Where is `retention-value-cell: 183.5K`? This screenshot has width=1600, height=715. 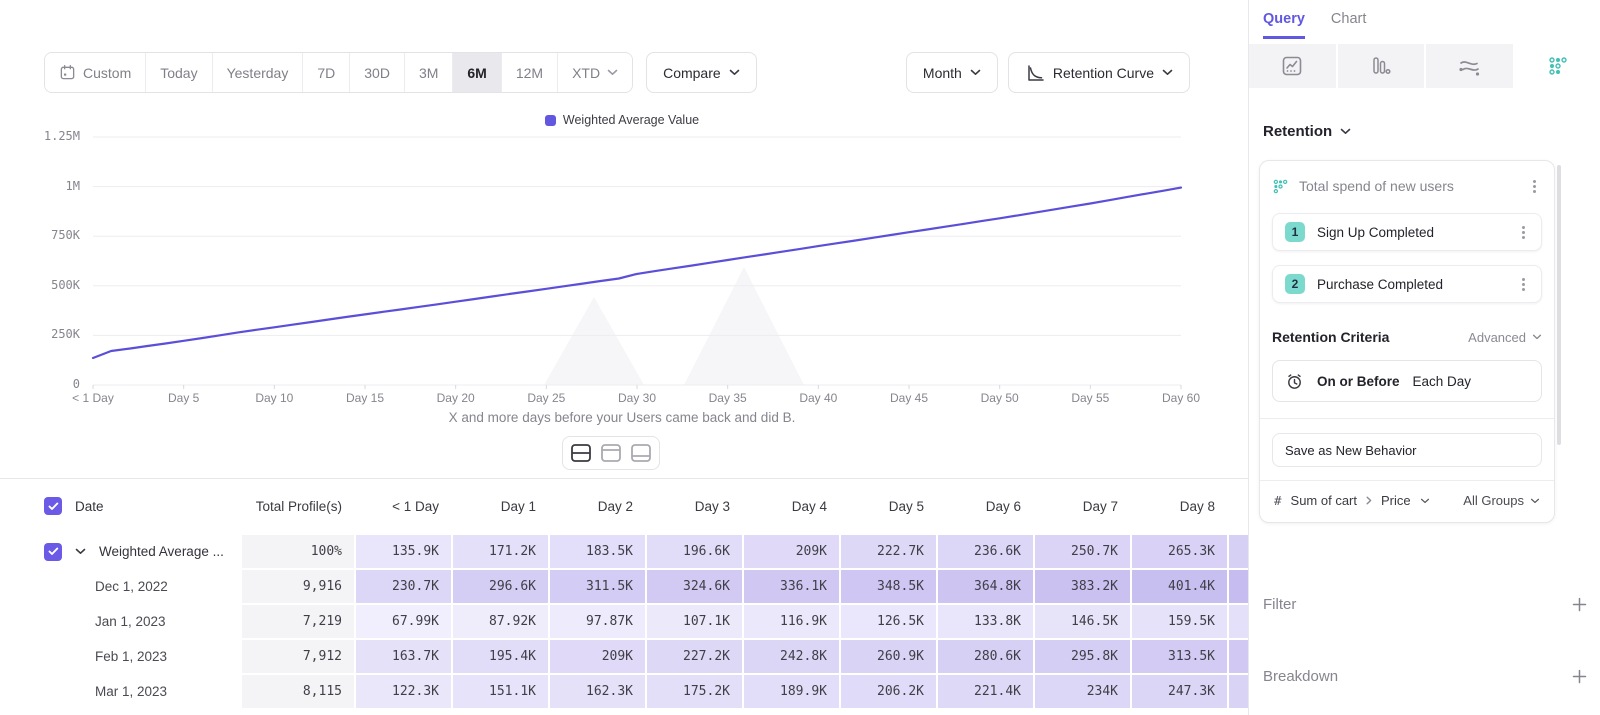 retention-value-cell: 183.5K is located at coordinates (597, 551).